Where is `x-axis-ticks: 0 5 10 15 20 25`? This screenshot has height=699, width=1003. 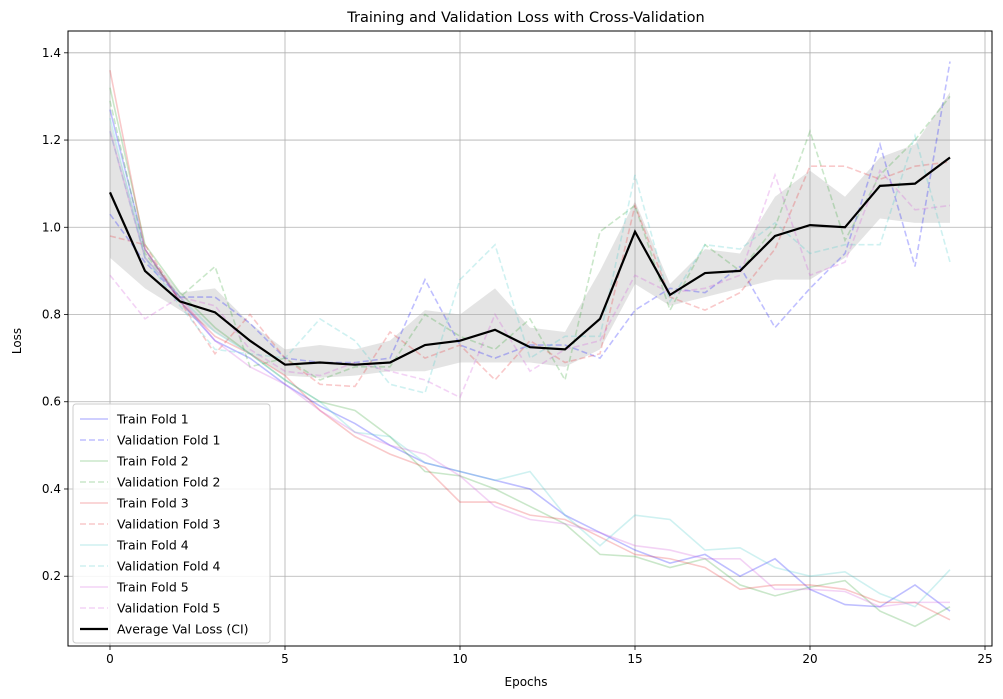
x-axis-ticks: 0 5 10 15 20 25 is located at coordinates (549, 656).